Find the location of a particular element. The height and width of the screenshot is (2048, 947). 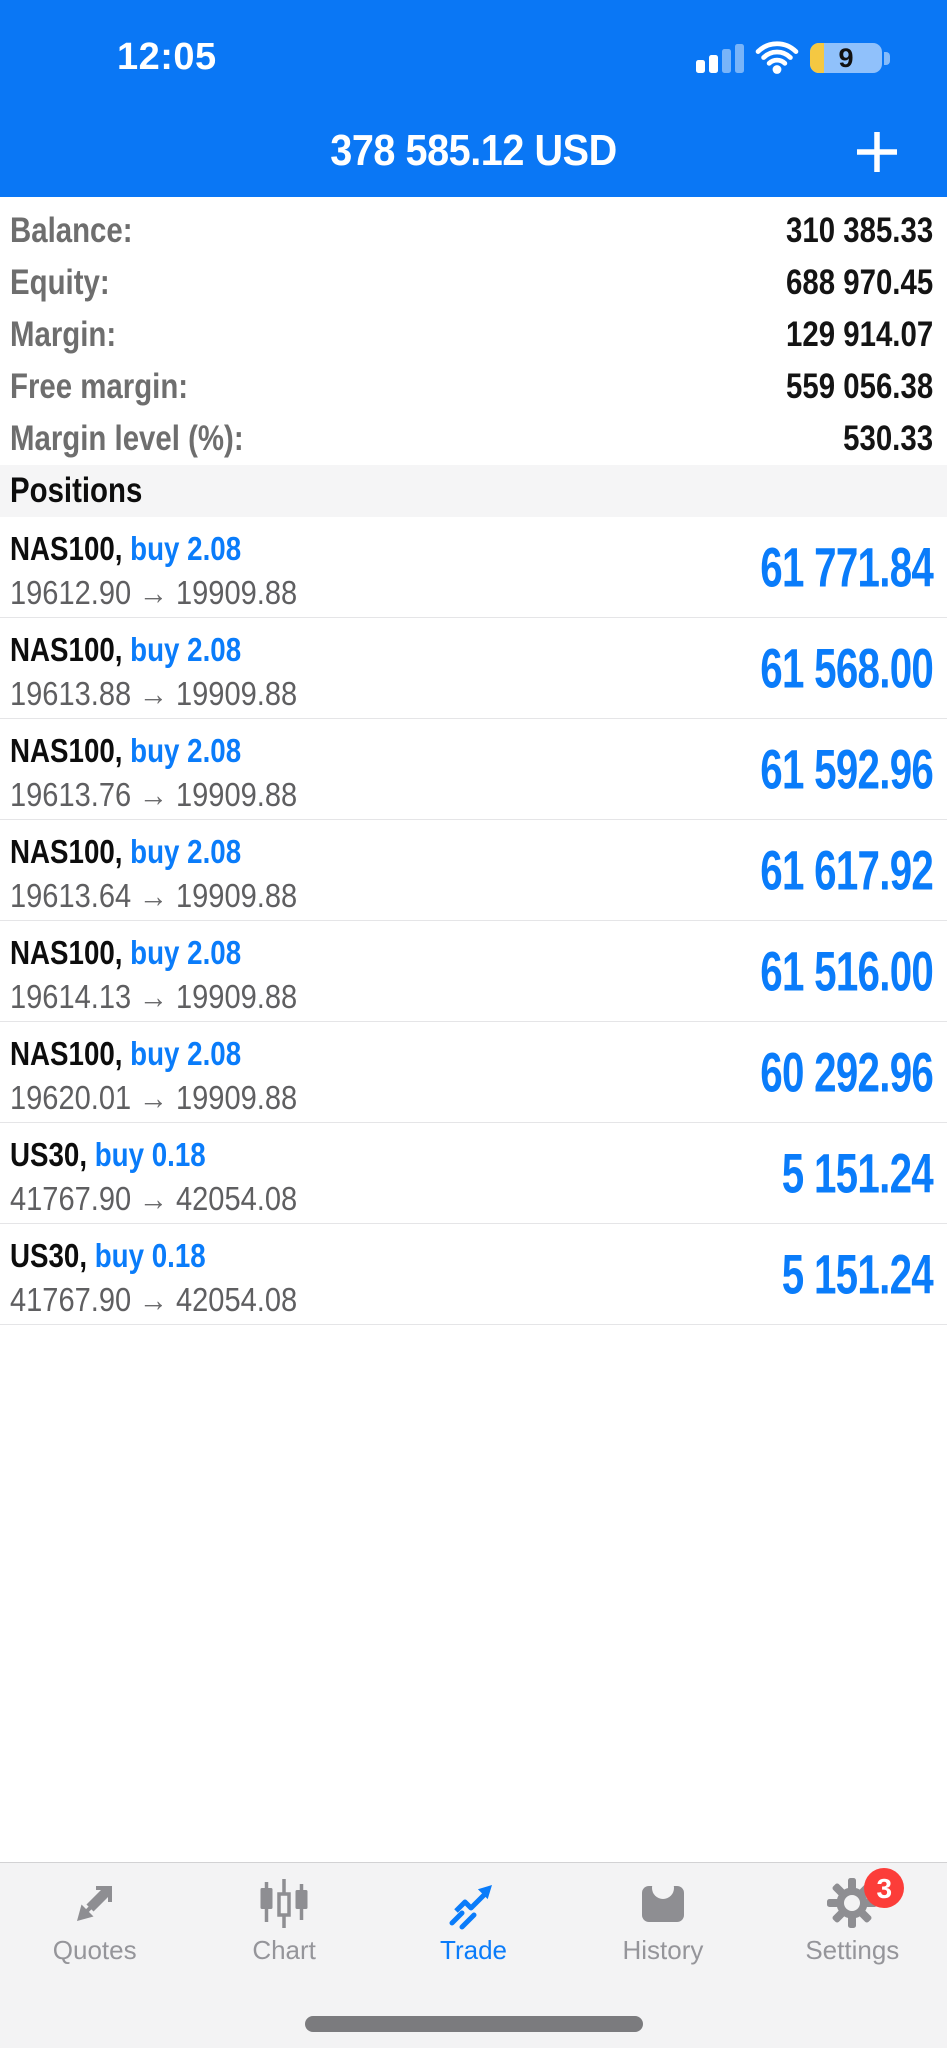

positions-section-title: Positions is located at coordinates (76, 490).